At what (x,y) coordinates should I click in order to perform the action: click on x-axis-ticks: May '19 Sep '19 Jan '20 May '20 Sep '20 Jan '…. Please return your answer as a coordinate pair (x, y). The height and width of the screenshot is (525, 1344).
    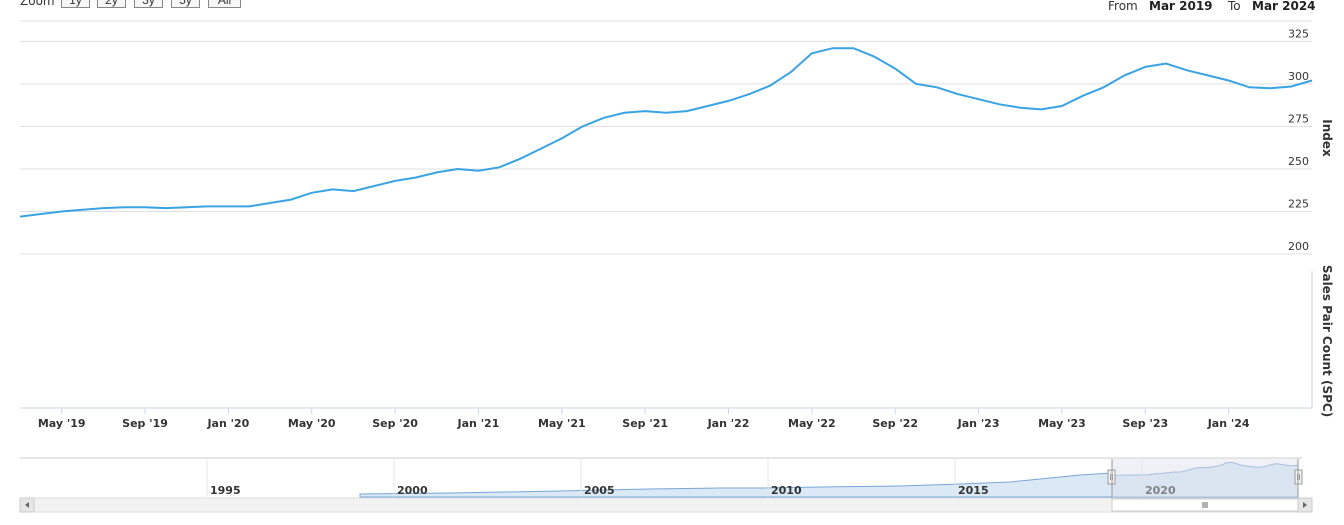
    Looking at the image, I should click on (644, 419).